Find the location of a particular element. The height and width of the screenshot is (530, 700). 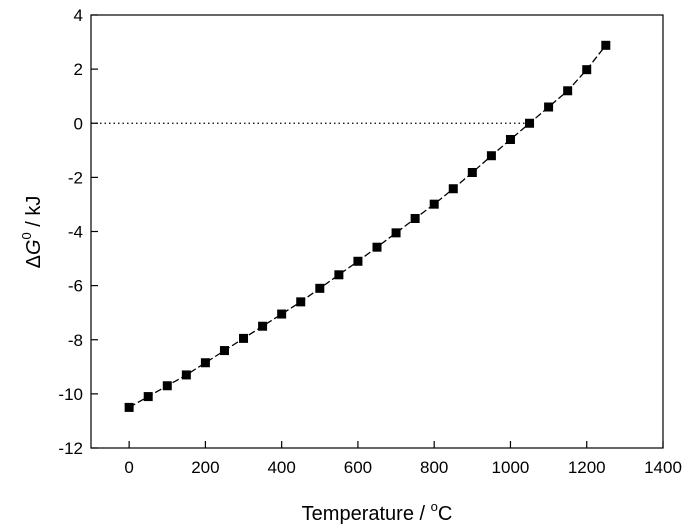

y-tick-label: -2 is located at coordinates (75, 177).